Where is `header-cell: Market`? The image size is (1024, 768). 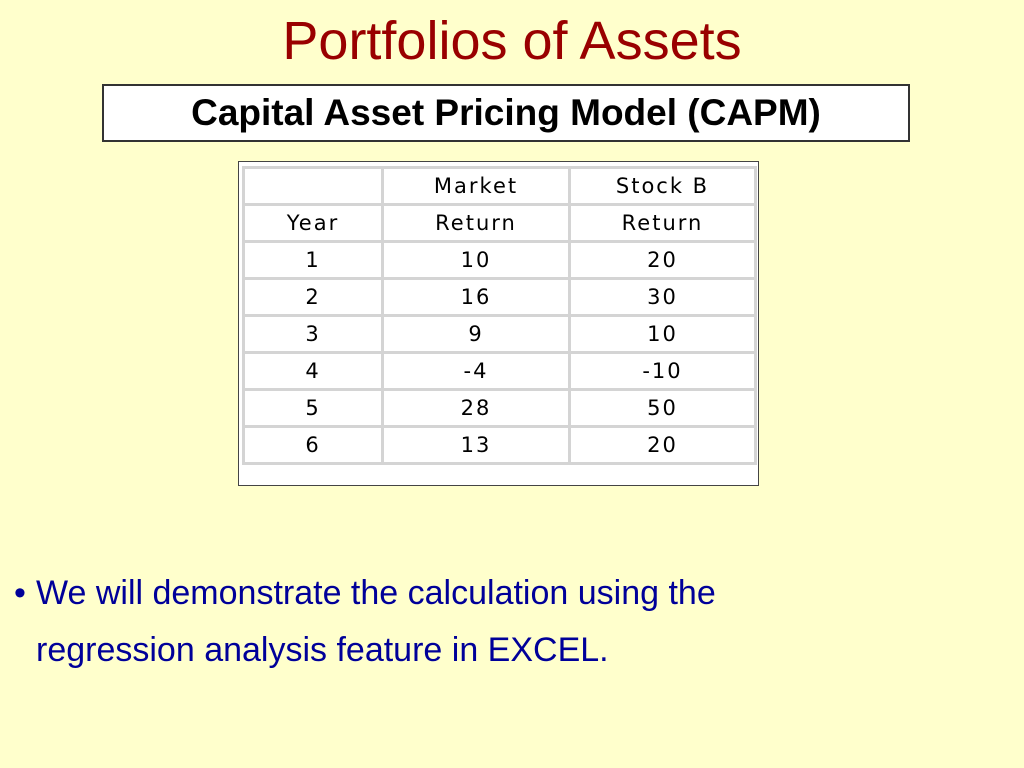 header-cell: Market is located at coordinates (476, 186).